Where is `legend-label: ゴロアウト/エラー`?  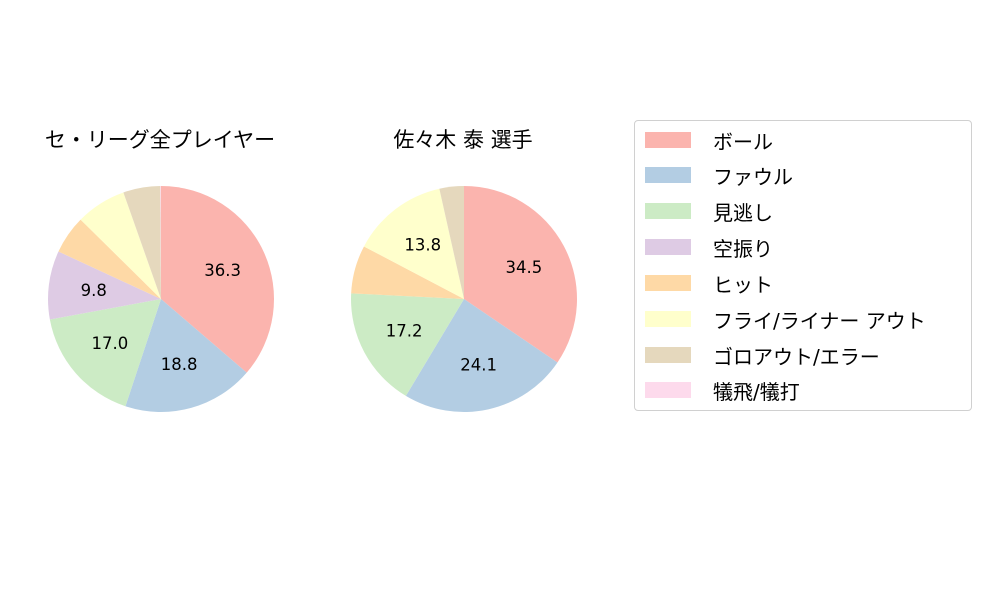
legend-label: ゴロアウト/エラー is located at coordinates (796, 356).